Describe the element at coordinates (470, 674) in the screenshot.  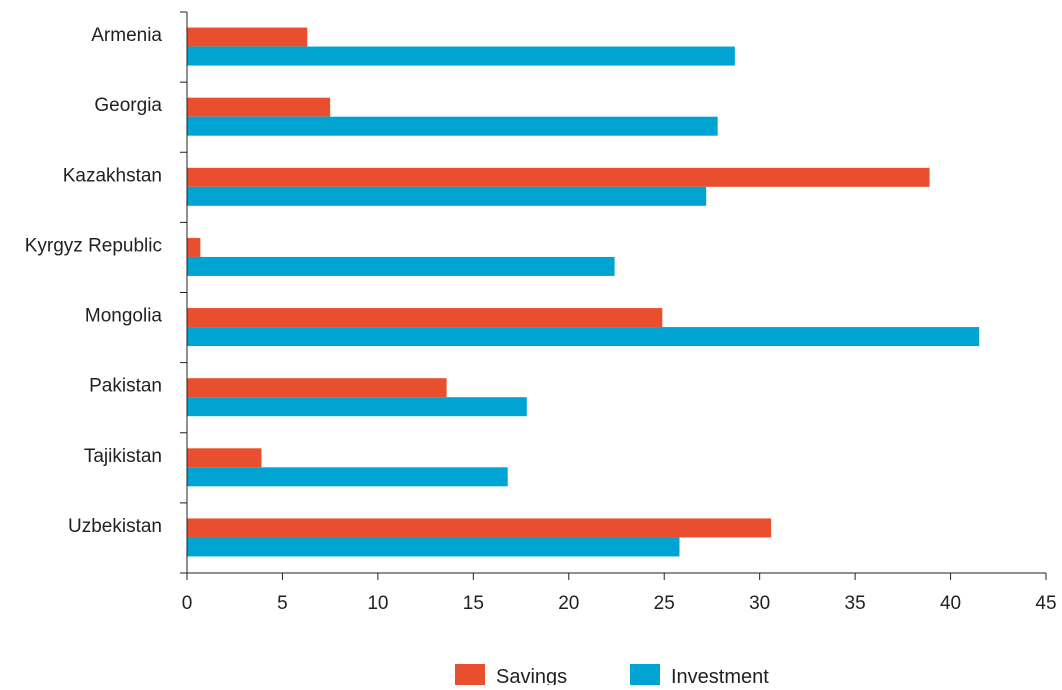
I see `legend-swatch-savings` at that location.